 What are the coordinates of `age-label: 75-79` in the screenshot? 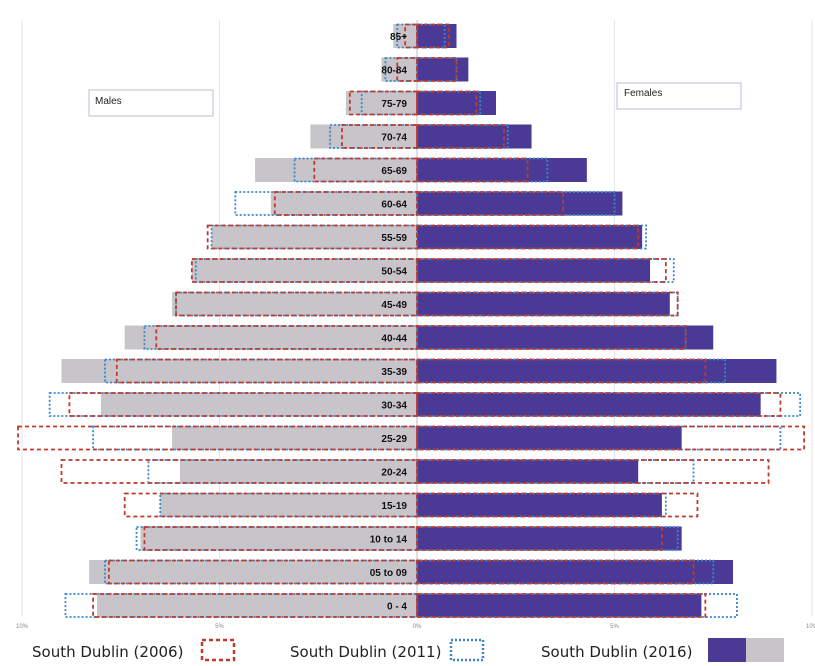 It's located at (394, 104).